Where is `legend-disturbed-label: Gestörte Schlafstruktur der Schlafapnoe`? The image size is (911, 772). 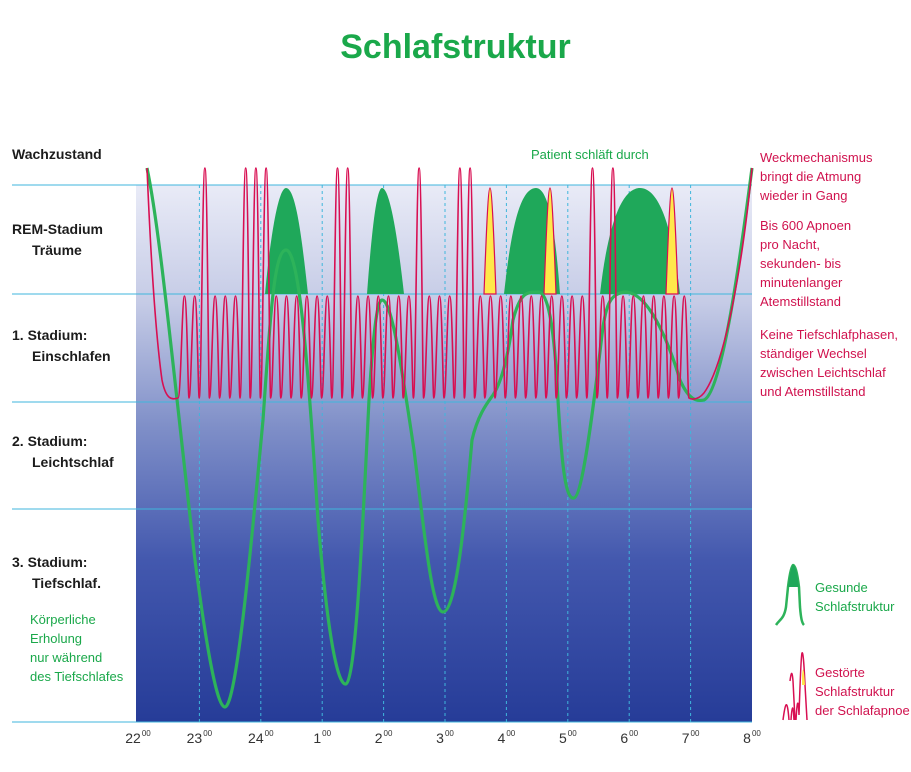 legend-disturbed-label: Gestörte Schlafstruktur der Schlafapnoe is located at coordinates (862, 691).